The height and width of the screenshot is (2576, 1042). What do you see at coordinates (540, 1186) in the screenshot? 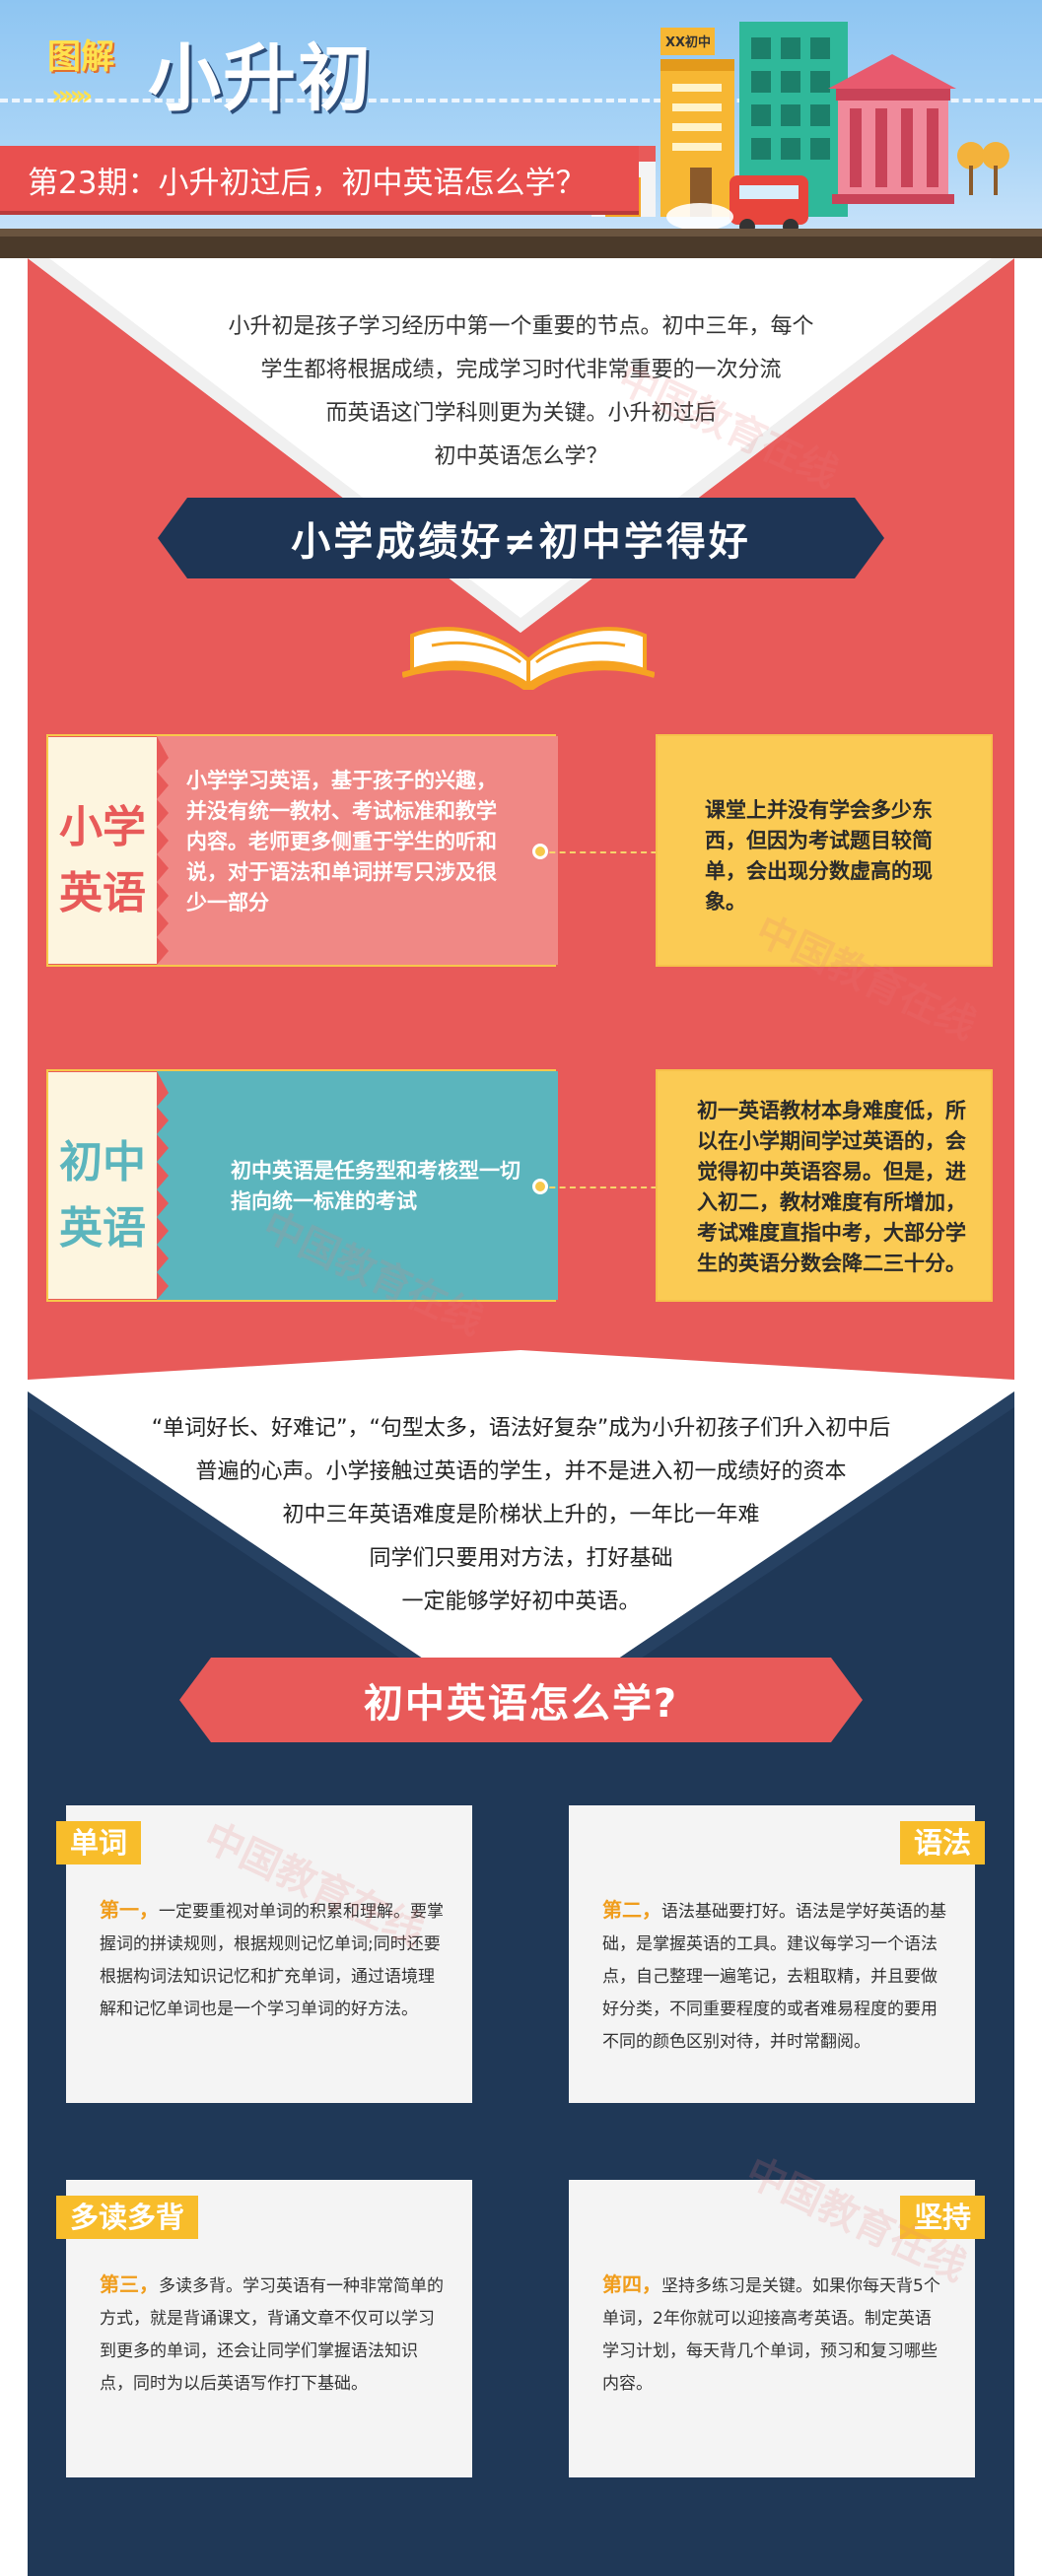
I see `junior-dot-left` at bounding box center [540, 1186].